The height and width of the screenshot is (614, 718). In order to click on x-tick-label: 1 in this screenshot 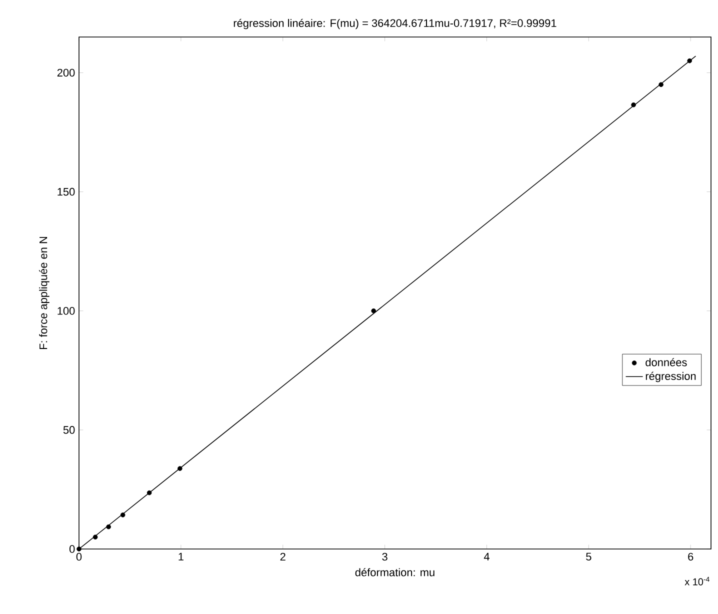, I will do `click(181, 556)`.